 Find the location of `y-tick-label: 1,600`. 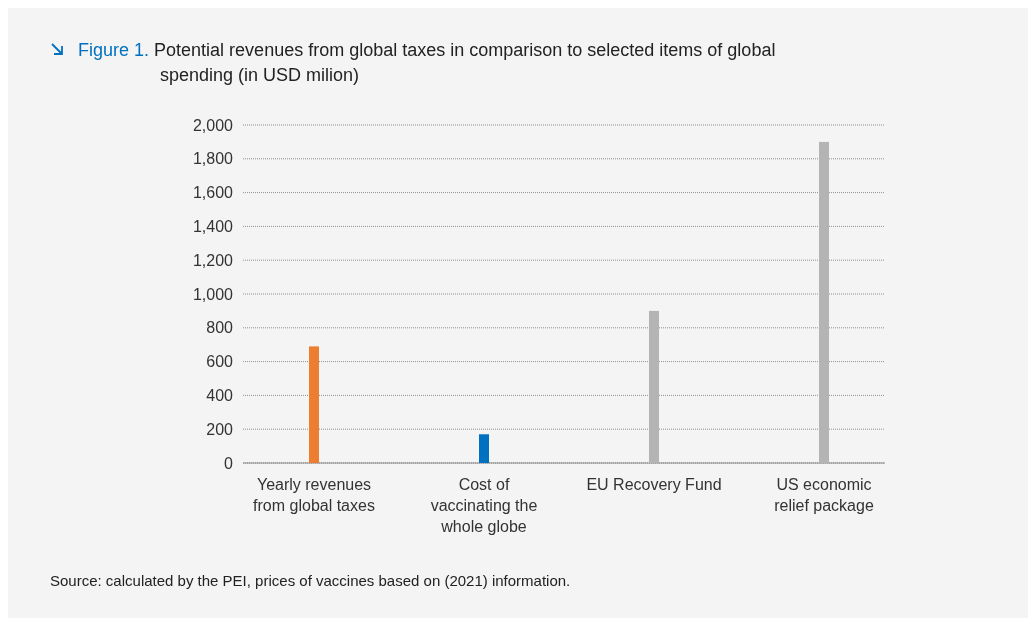

y-tick-label: 1,600 is located at coordinates (213, 193).